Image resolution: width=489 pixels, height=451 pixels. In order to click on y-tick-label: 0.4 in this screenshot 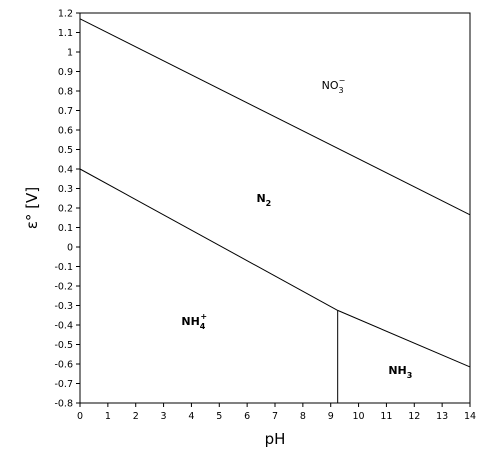, I will do `click(65, 170)`.